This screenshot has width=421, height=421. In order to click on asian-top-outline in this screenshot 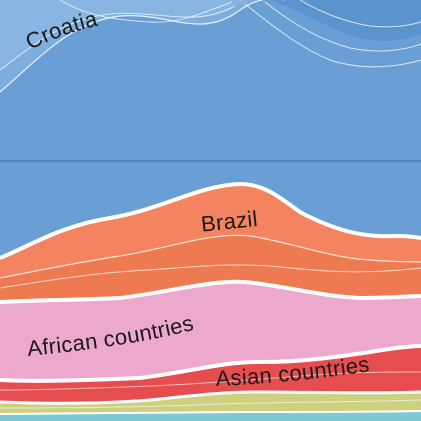, I will do `click(210, 363)`.